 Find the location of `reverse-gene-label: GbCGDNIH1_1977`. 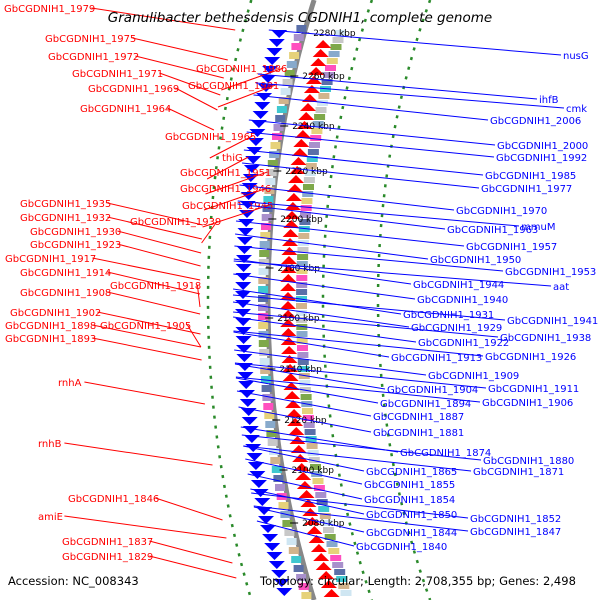

reverse-gene-label: GbCGDNIH1_1977 is located at coordinates (526, 189).